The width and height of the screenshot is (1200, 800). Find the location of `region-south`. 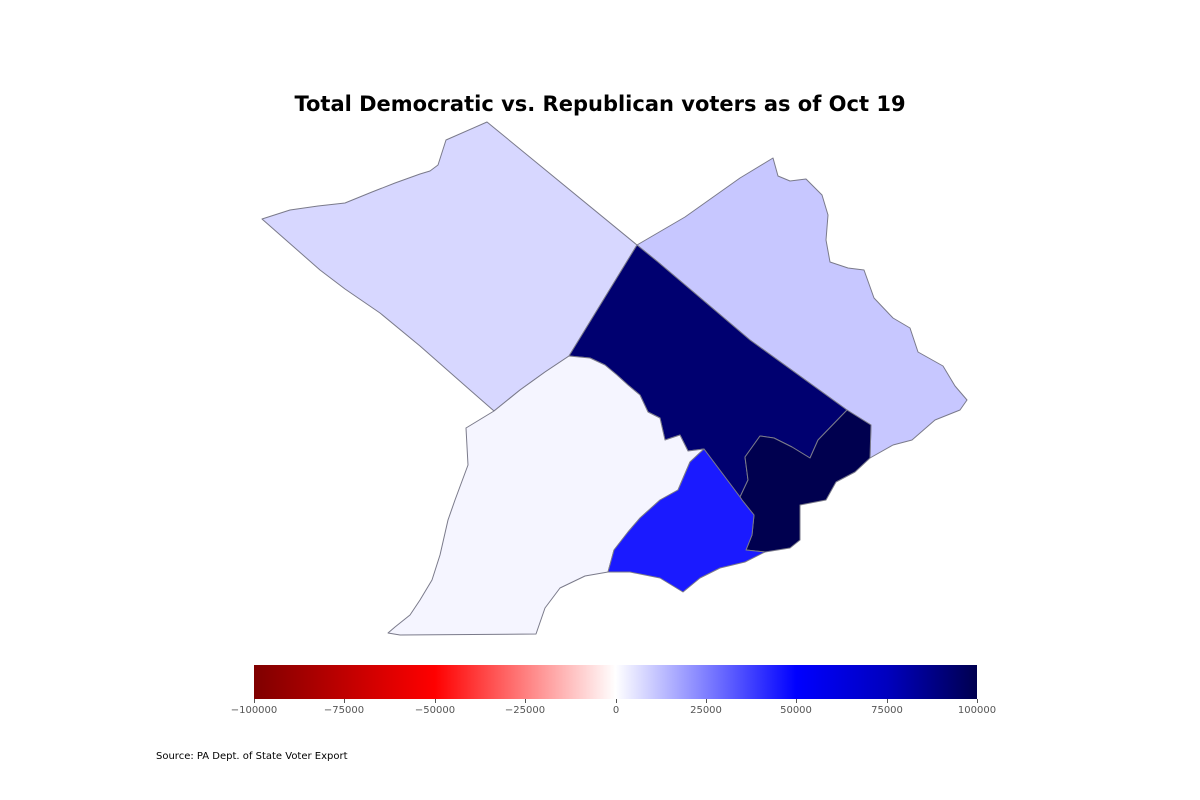

region-south is located at coordinates (686, 520).